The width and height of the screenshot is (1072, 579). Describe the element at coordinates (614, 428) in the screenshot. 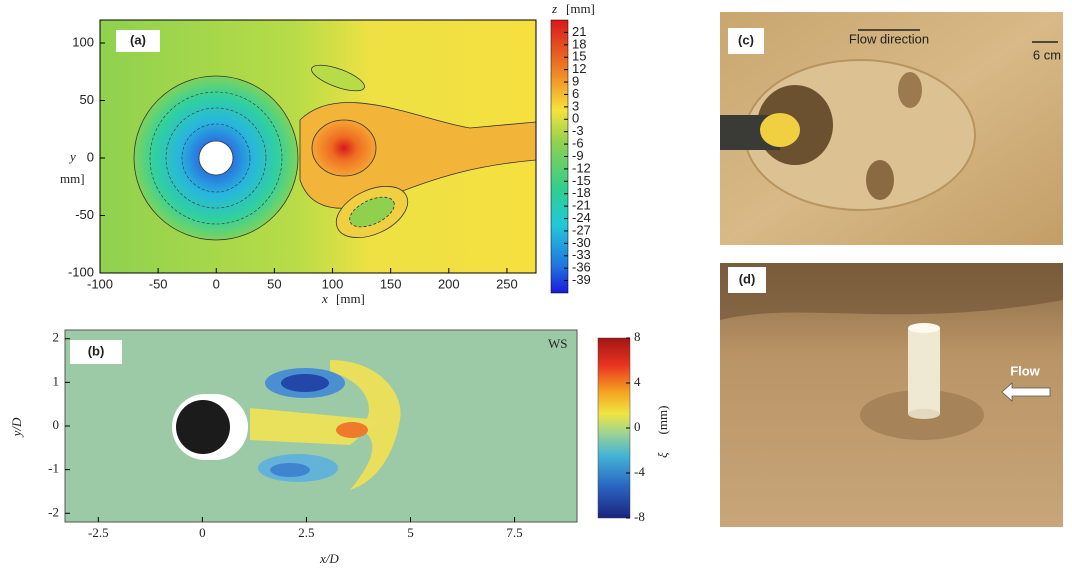

I see `colorbar` at that location.